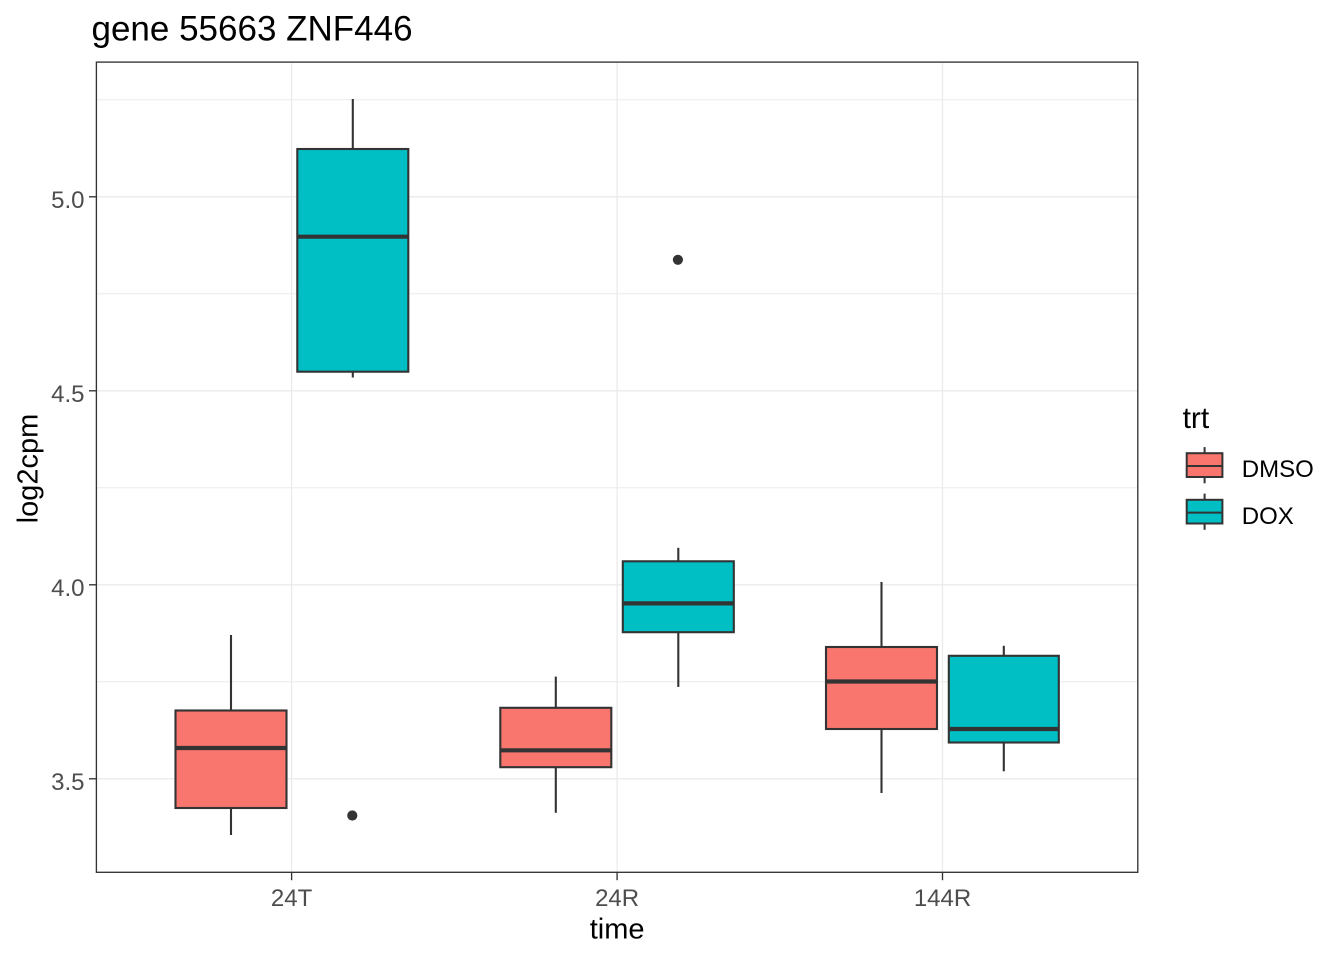 This screenshot has height=965, width=1344. I want to click on svg-text: 4.0, so click(67, 588).